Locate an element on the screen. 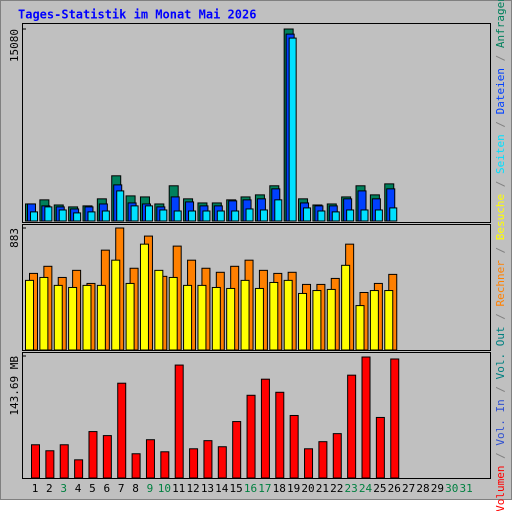  x-tick-label: 12 is located at coordinates (192, 488).